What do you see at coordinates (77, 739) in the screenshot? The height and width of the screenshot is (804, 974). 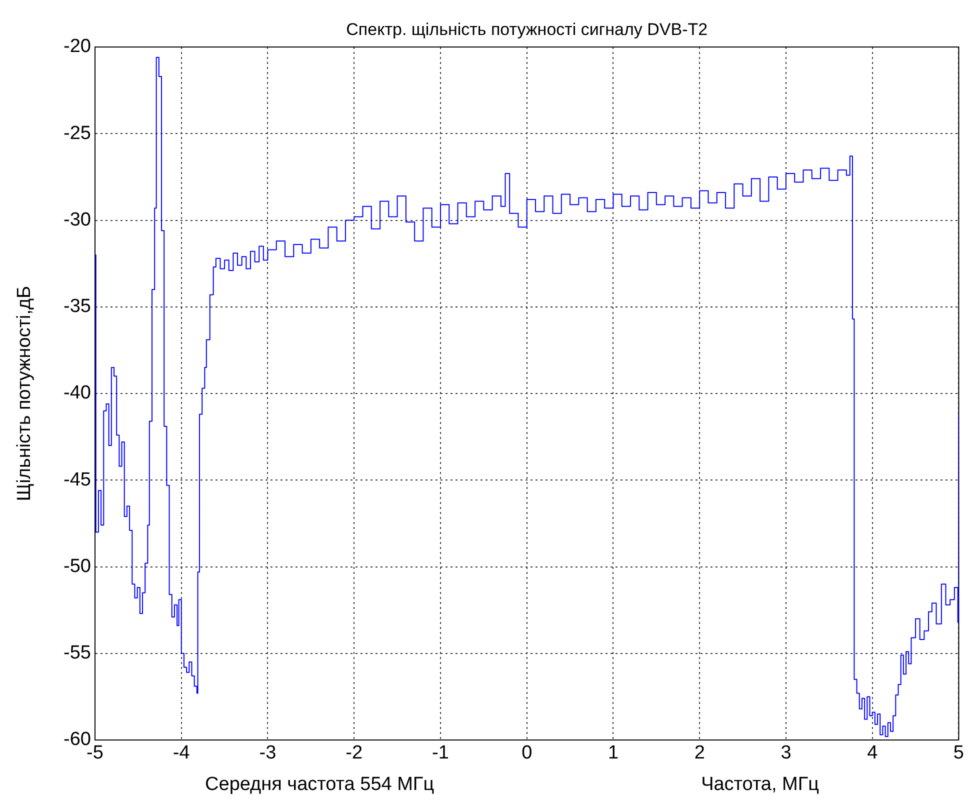 I see `y-tick-label: -60` at bounding box center [77, 739].